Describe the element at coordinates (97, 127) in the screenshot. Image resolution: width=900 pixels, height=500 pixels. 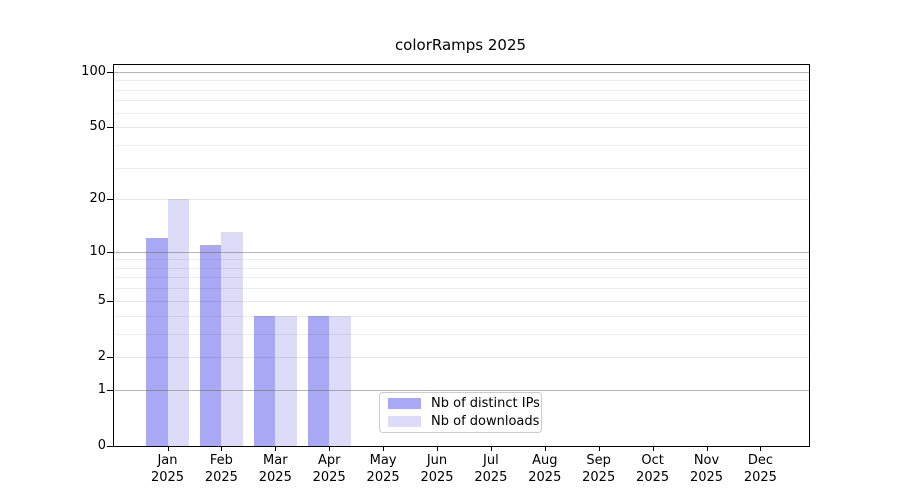
I see `y-axis-label-50: 50` at that location.